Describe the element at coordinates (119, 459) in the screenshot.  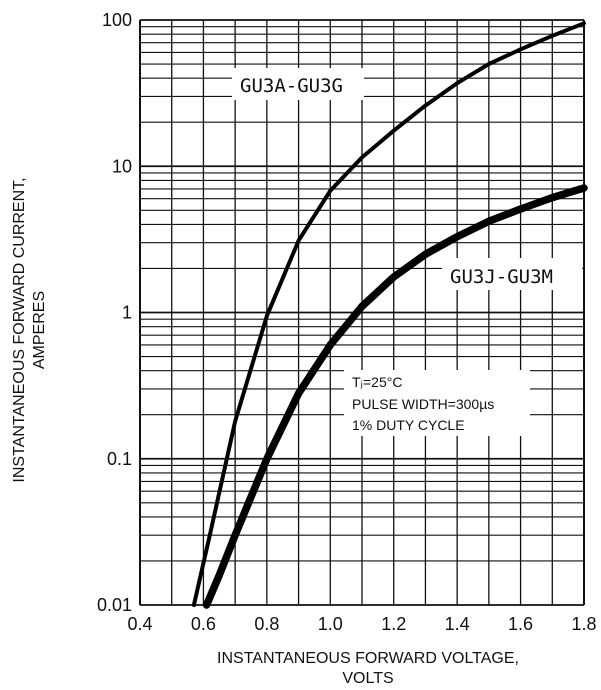
I see `y-tick-label: 0.1` at that location.